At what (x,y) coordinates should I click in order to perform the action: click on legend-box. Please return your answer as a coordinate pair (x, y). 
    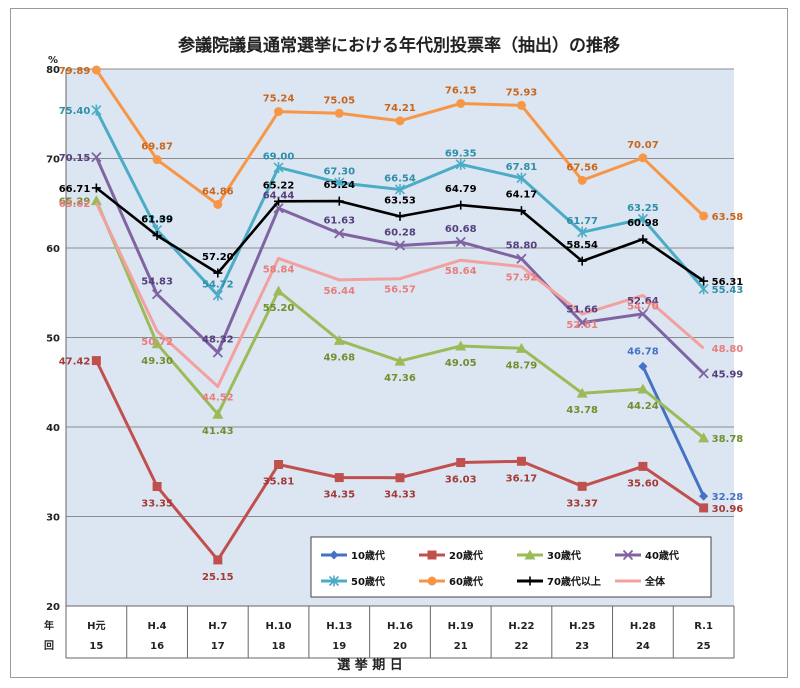
    Looking at the image, I should click on (511, 567).